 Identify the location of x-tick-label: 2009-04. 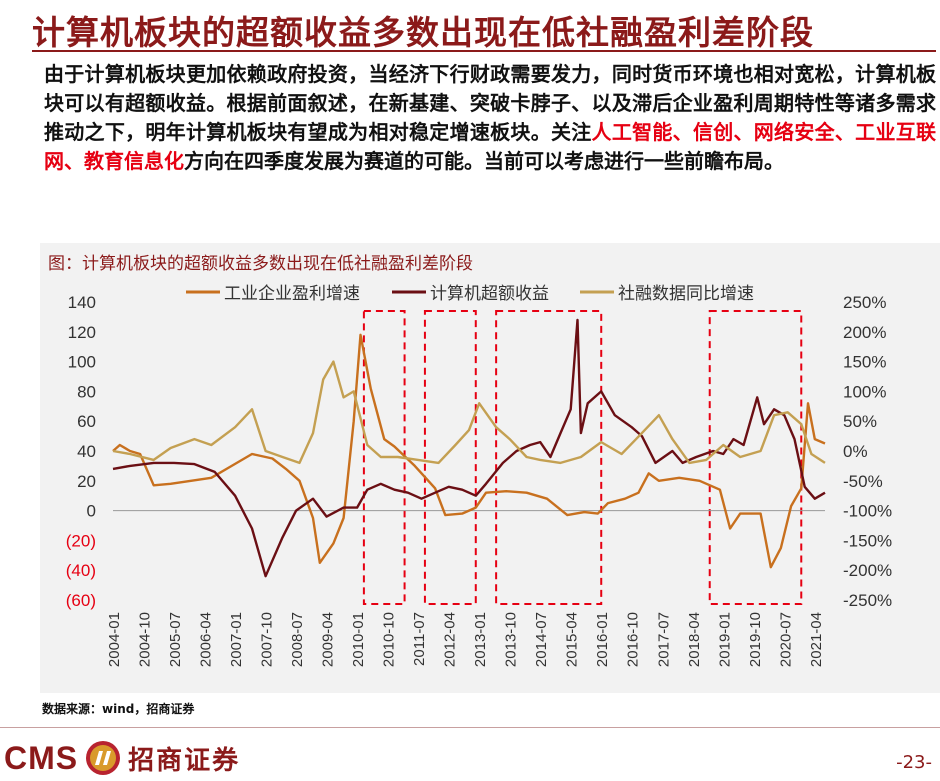
(328, 639).